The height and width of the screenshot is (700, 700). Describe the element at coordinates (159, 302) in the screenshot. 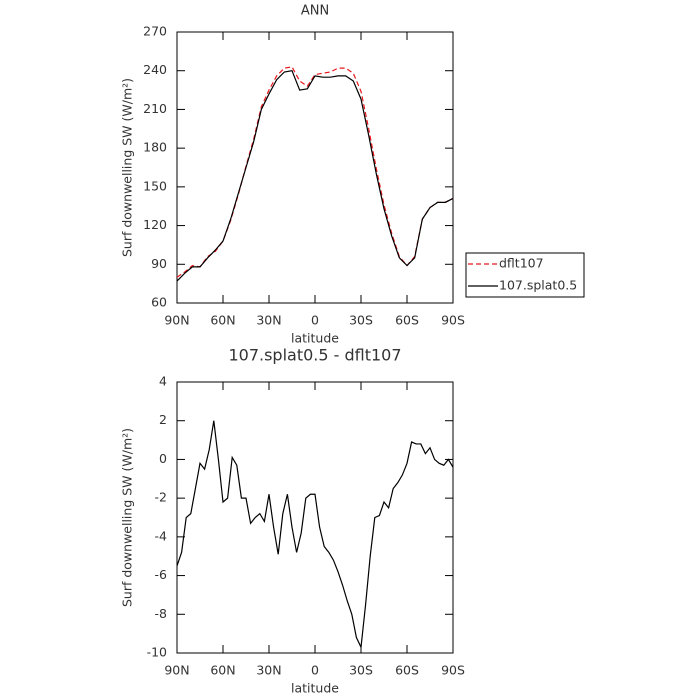

I see `y-tick-label: 60` at that location.